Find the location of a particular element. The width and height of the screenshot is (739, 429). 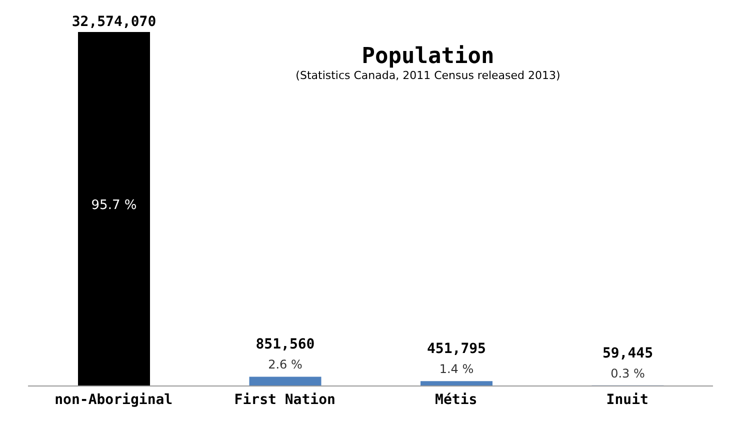

annotation: 2.6 % is located at coordinates (285, 365).